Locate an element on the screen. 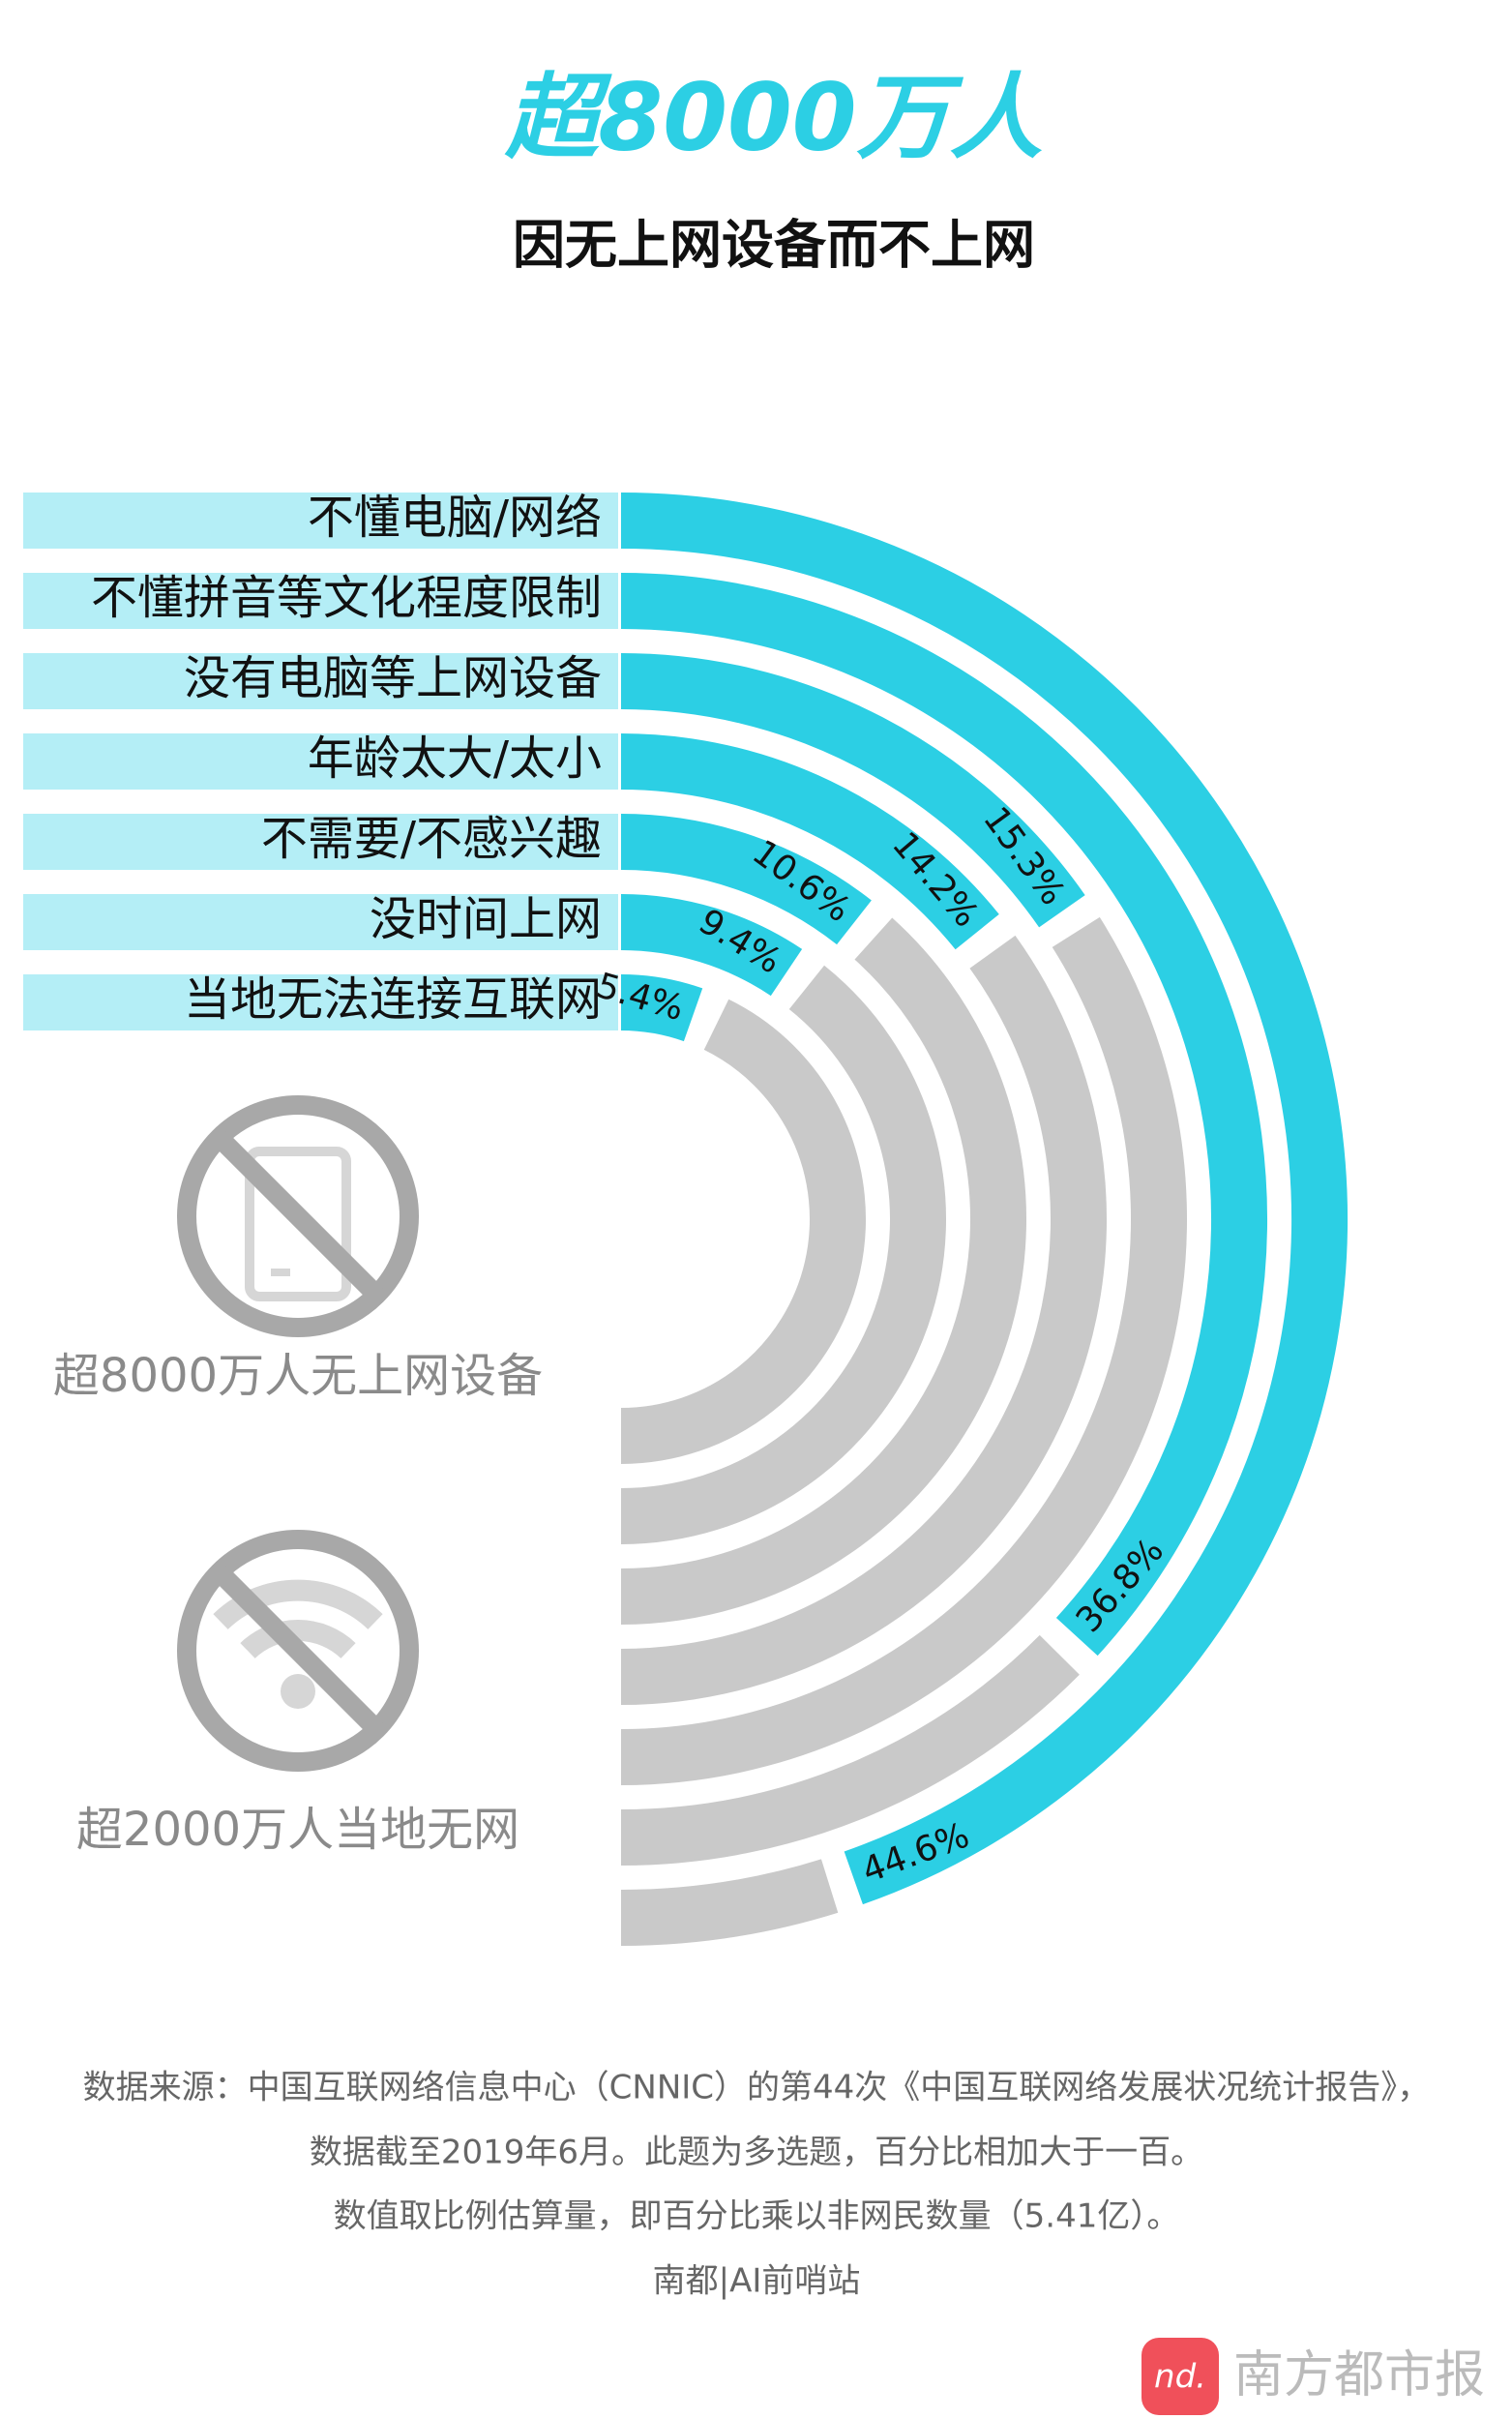 This screenshot has height=2419, width=1512. logo-glyph: nd. is located at coordinates (1180, 2378).